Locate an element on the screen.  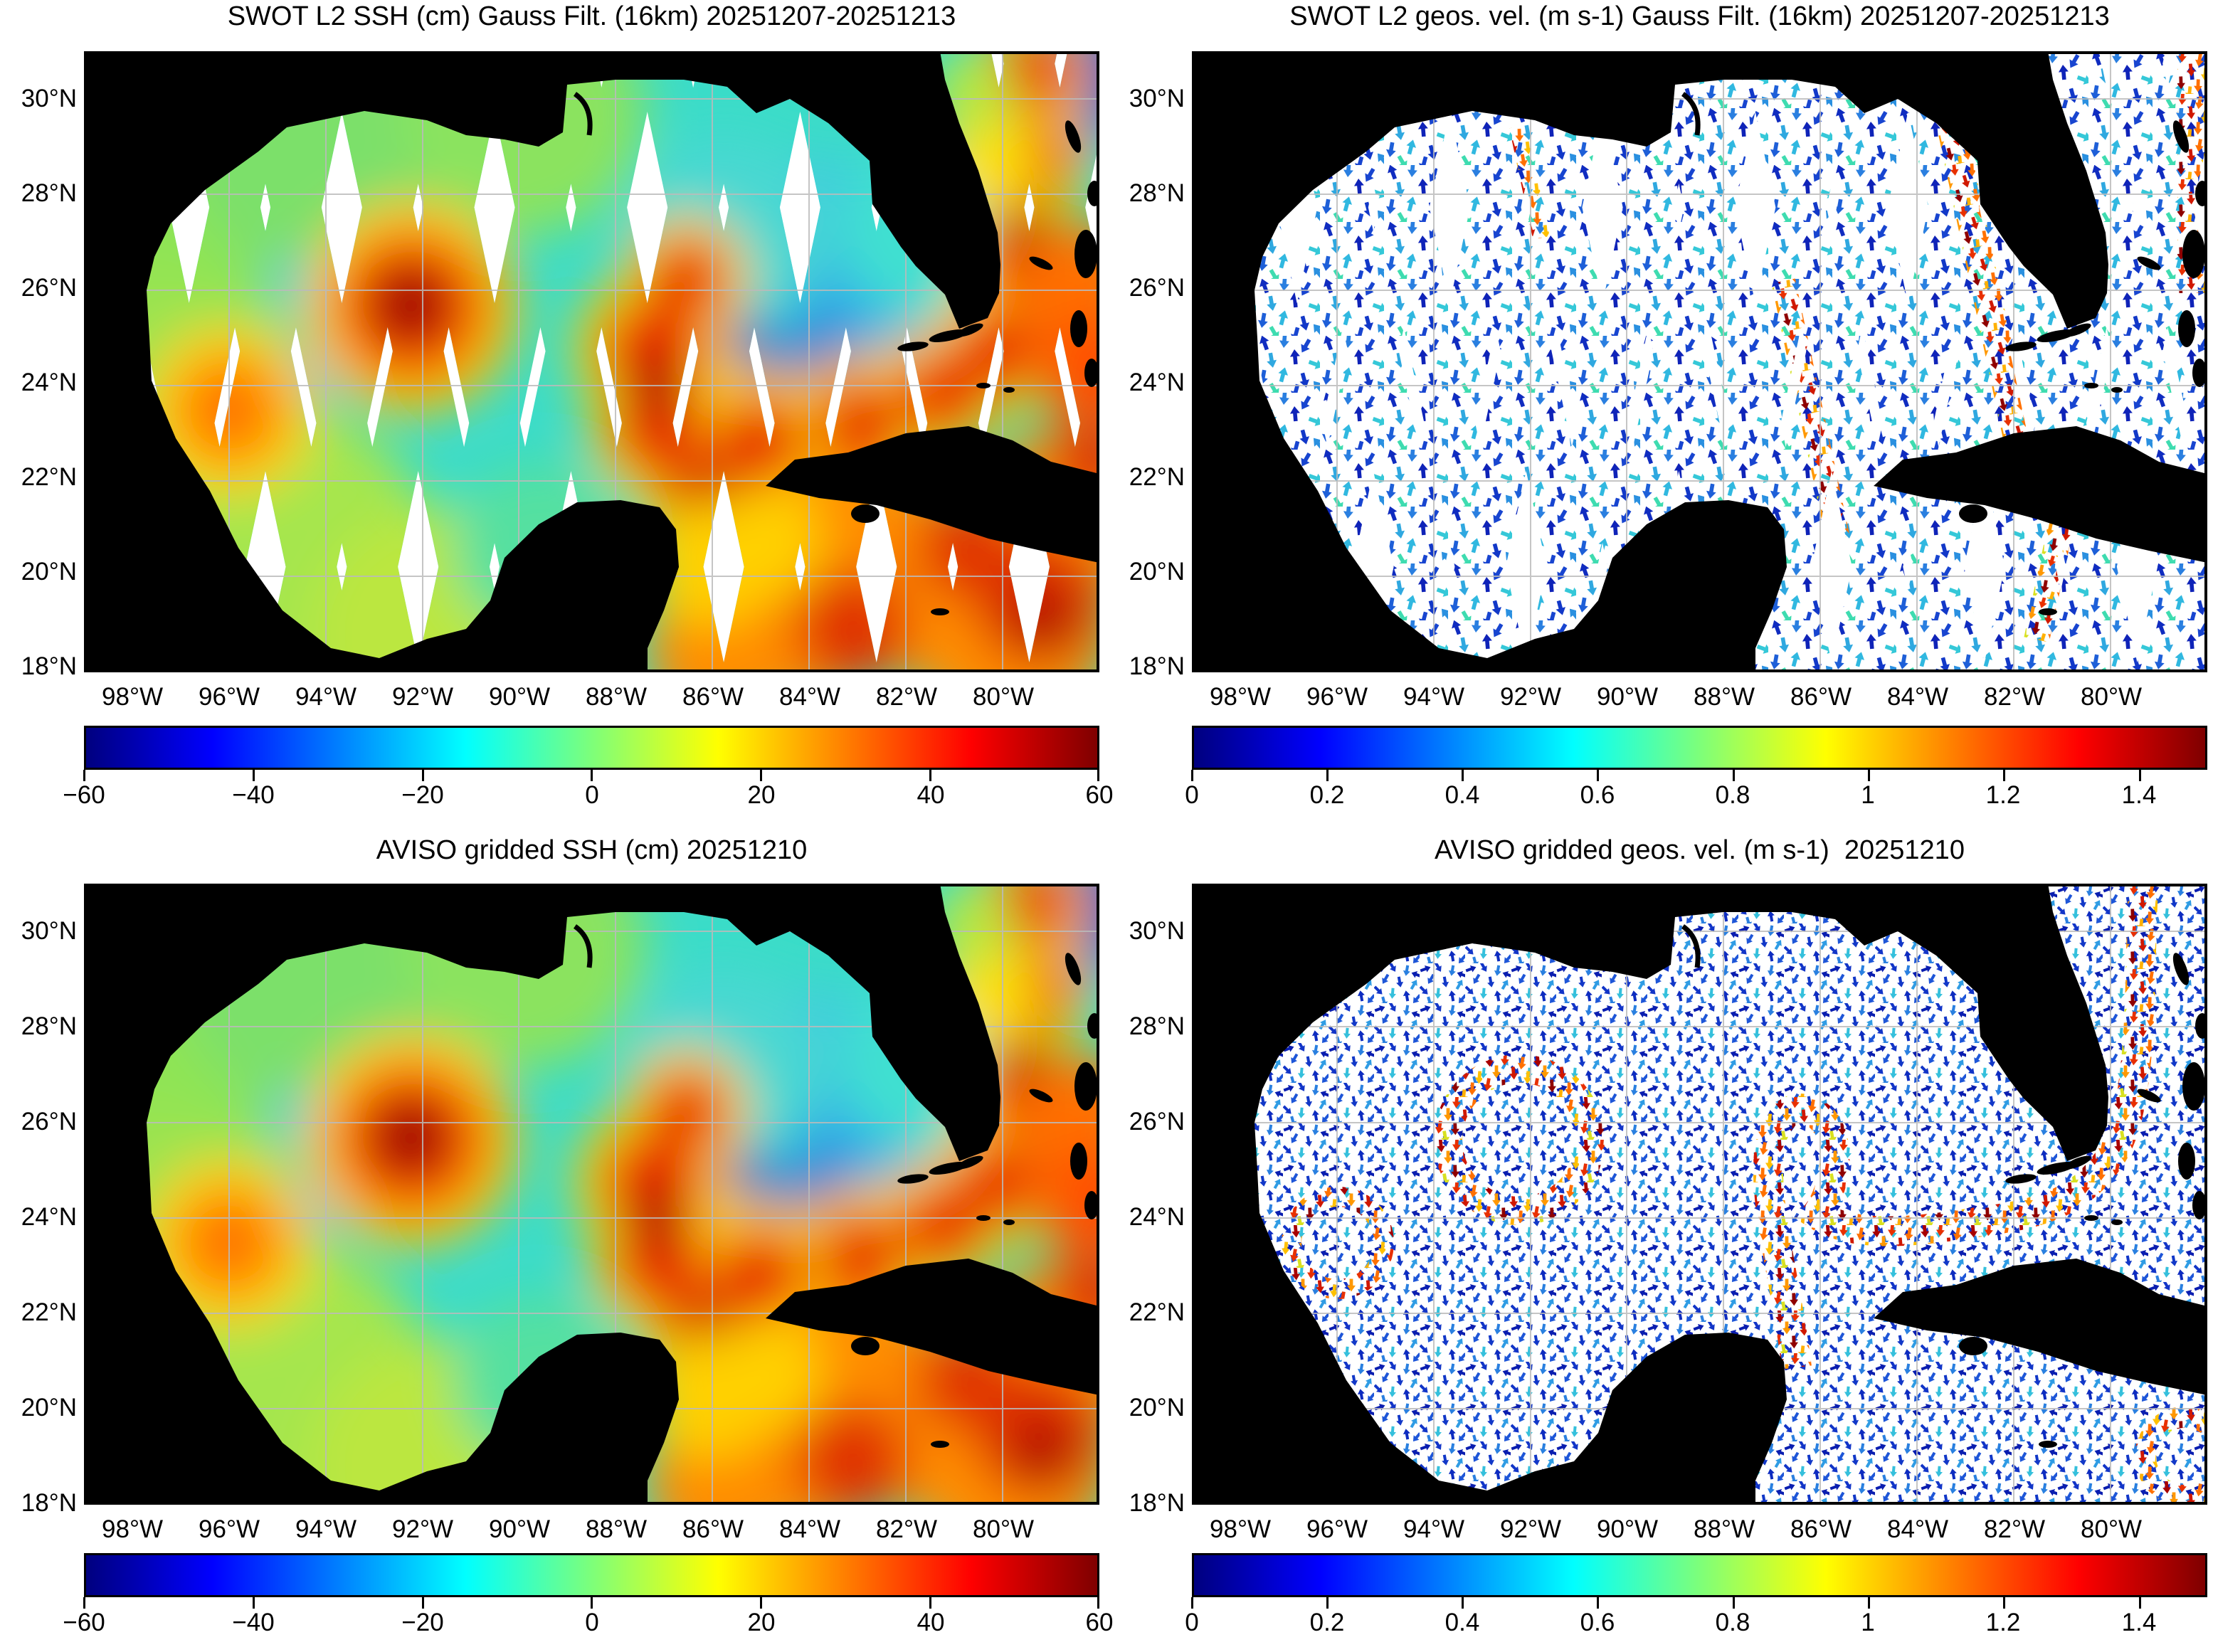
colorbar-tick-label: 1 is located at coordinates (1868, 795).